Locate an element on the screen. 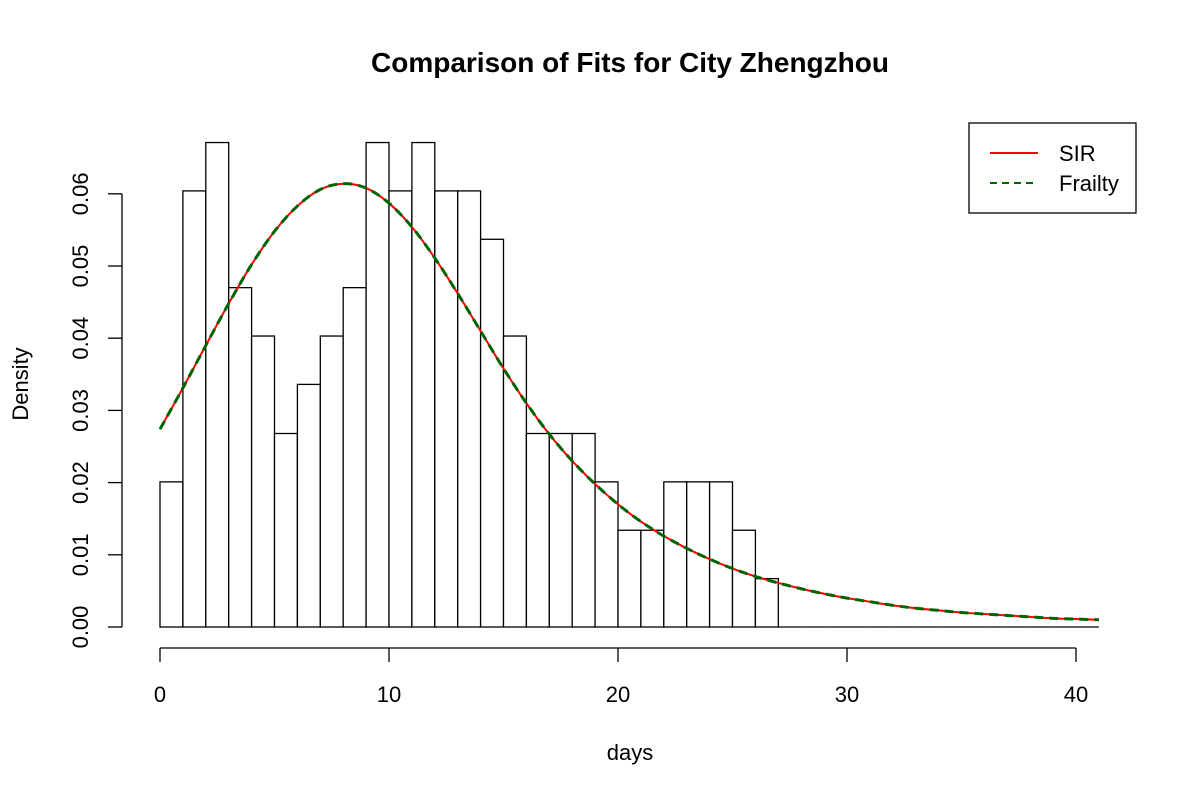  legend-label-sir: SIR is located at coordinates (1077, 153).